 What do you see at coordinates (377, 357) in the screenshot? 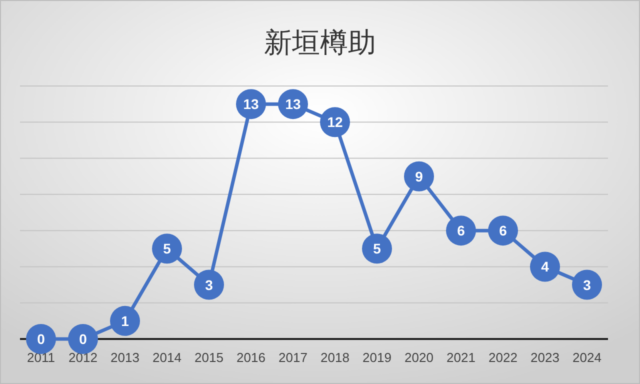
I see `x-tick-label: 2019` at bounding box center [377, 357].